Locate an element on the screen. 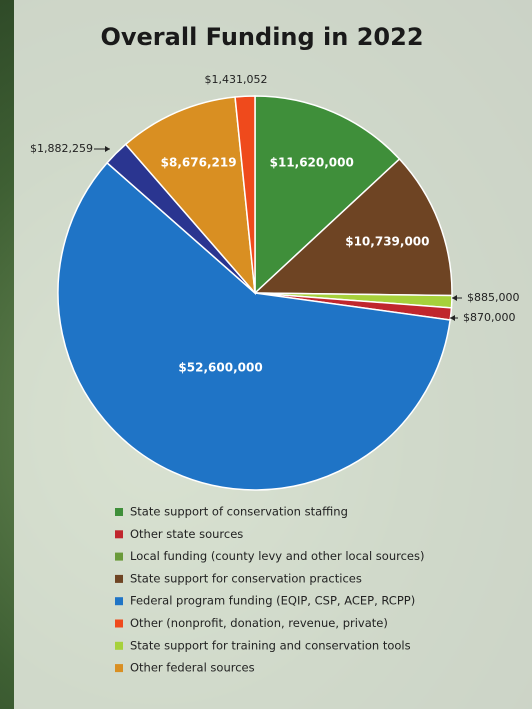  data-label: $8,676,219 is located at coordinates (199, 162).